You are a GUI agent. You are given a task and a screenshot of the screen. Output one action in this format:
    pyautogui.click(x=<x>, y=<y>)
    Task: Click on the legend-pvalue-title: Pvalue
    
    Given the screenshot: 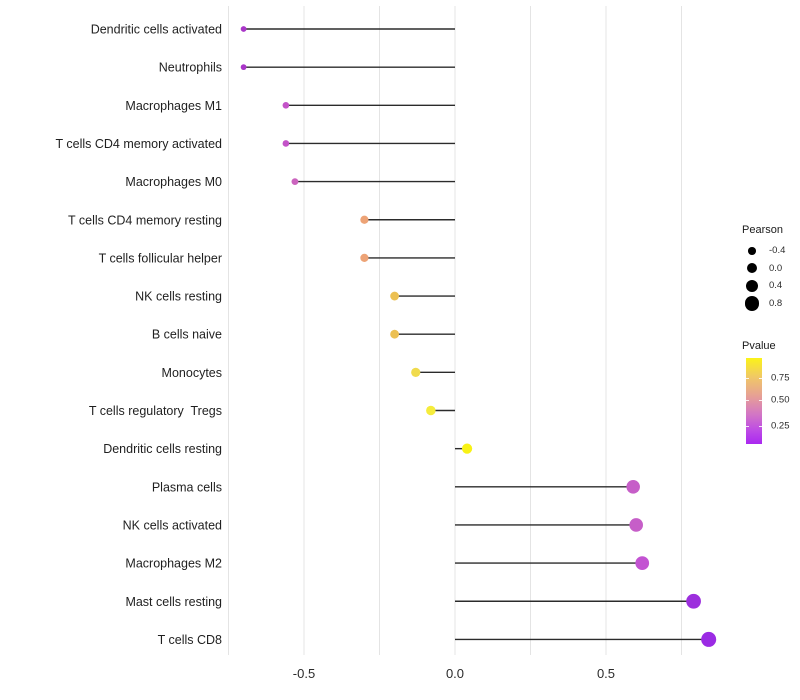 What is the action you would take?
    pyautogui.click(x=759, y=346)
    